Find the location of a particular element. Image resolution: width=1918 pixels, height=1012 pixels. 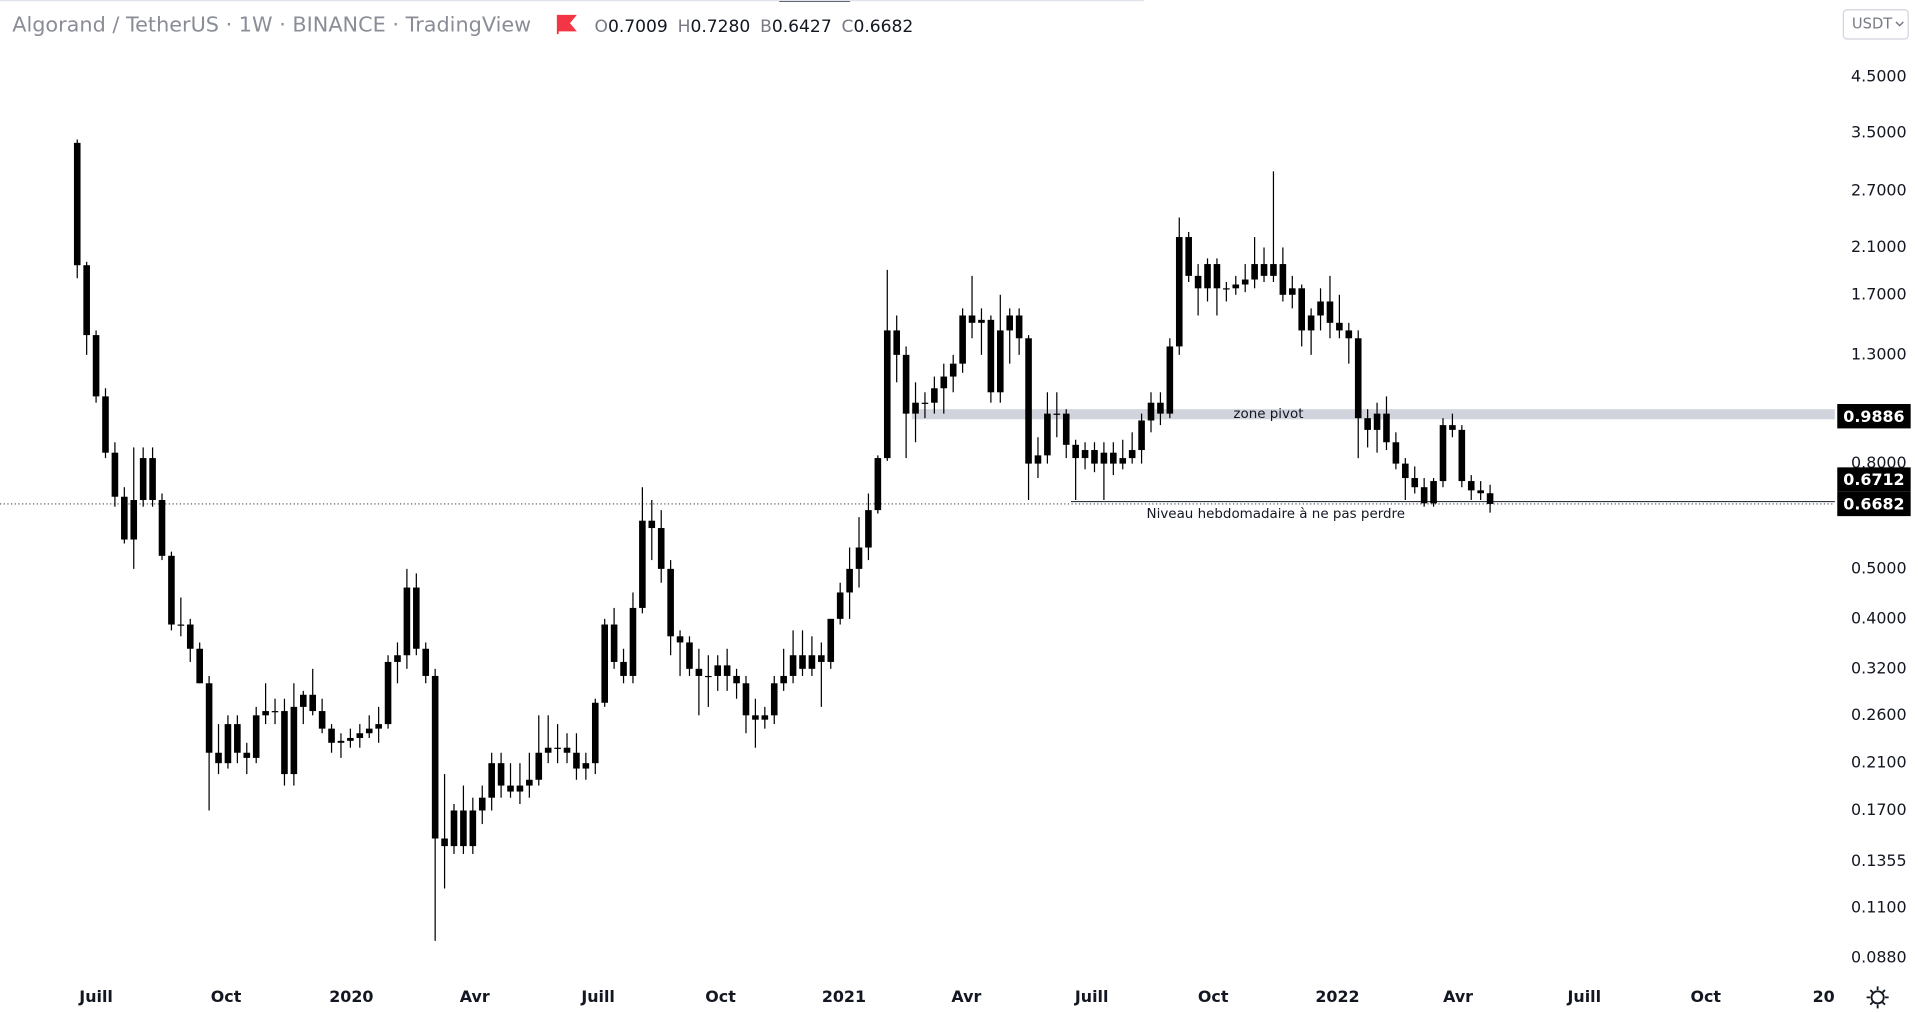

currency-button is located at coordinates (1875, 24).